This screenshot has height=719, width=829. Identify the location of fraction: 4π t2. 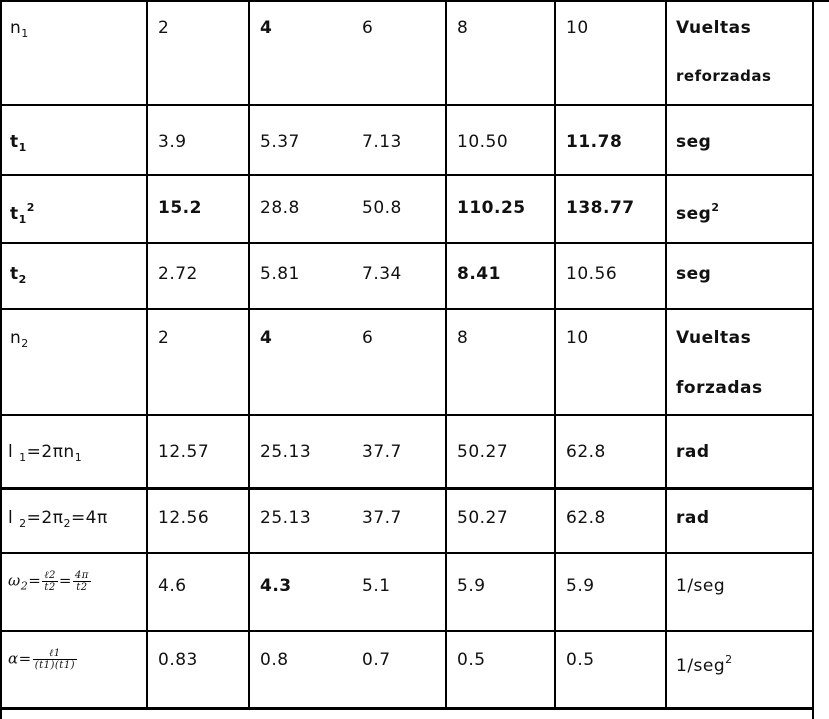
(81, 581).